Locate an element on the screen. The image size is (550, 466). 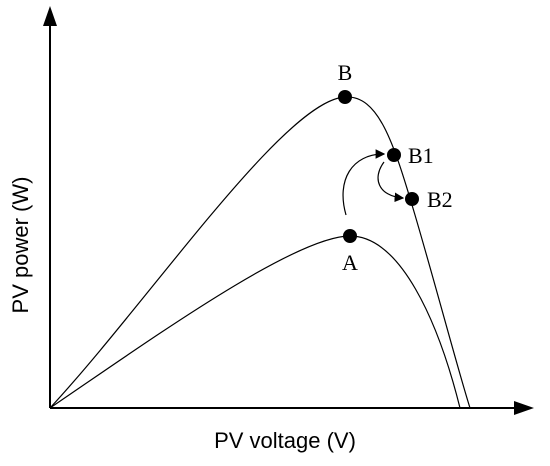
point-b2 is located at coordinates (412, 199).